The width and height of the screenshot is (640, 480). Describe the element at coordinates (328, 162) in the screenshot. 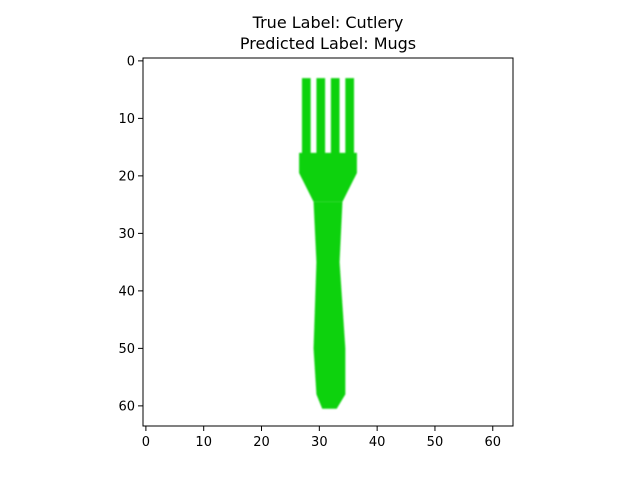

I see `fork-head` at that location.